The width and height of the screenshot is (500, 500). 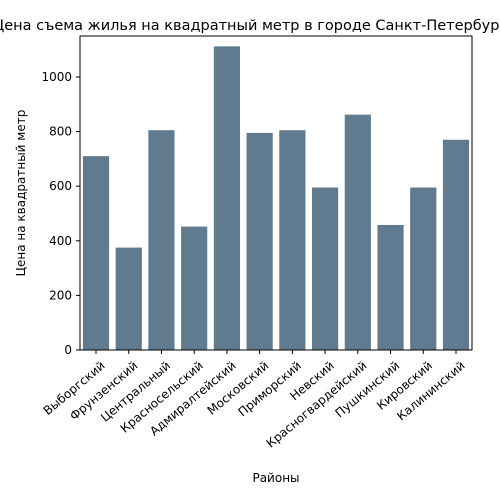 What do you see at coordinates (275, 478) in the screenshot?
I see `x-axis-label: Районы` at bounding box center [275, 478].